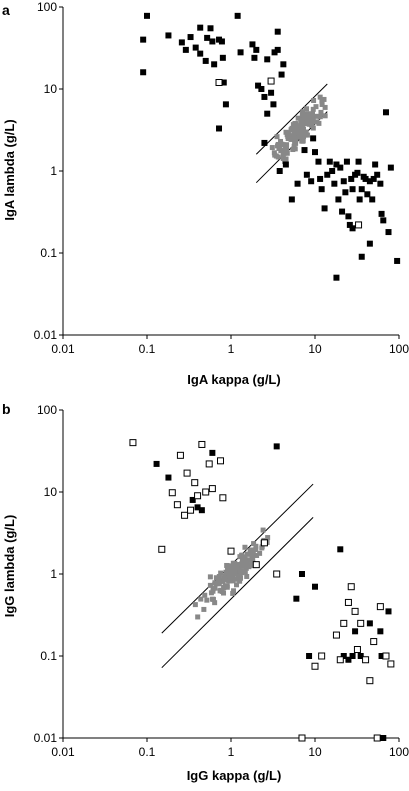  Describe the element at coordinates (233, 379) in the screenshot. I see `panel-a-x-axis-label: IgA kappa (g/L)` at that location.